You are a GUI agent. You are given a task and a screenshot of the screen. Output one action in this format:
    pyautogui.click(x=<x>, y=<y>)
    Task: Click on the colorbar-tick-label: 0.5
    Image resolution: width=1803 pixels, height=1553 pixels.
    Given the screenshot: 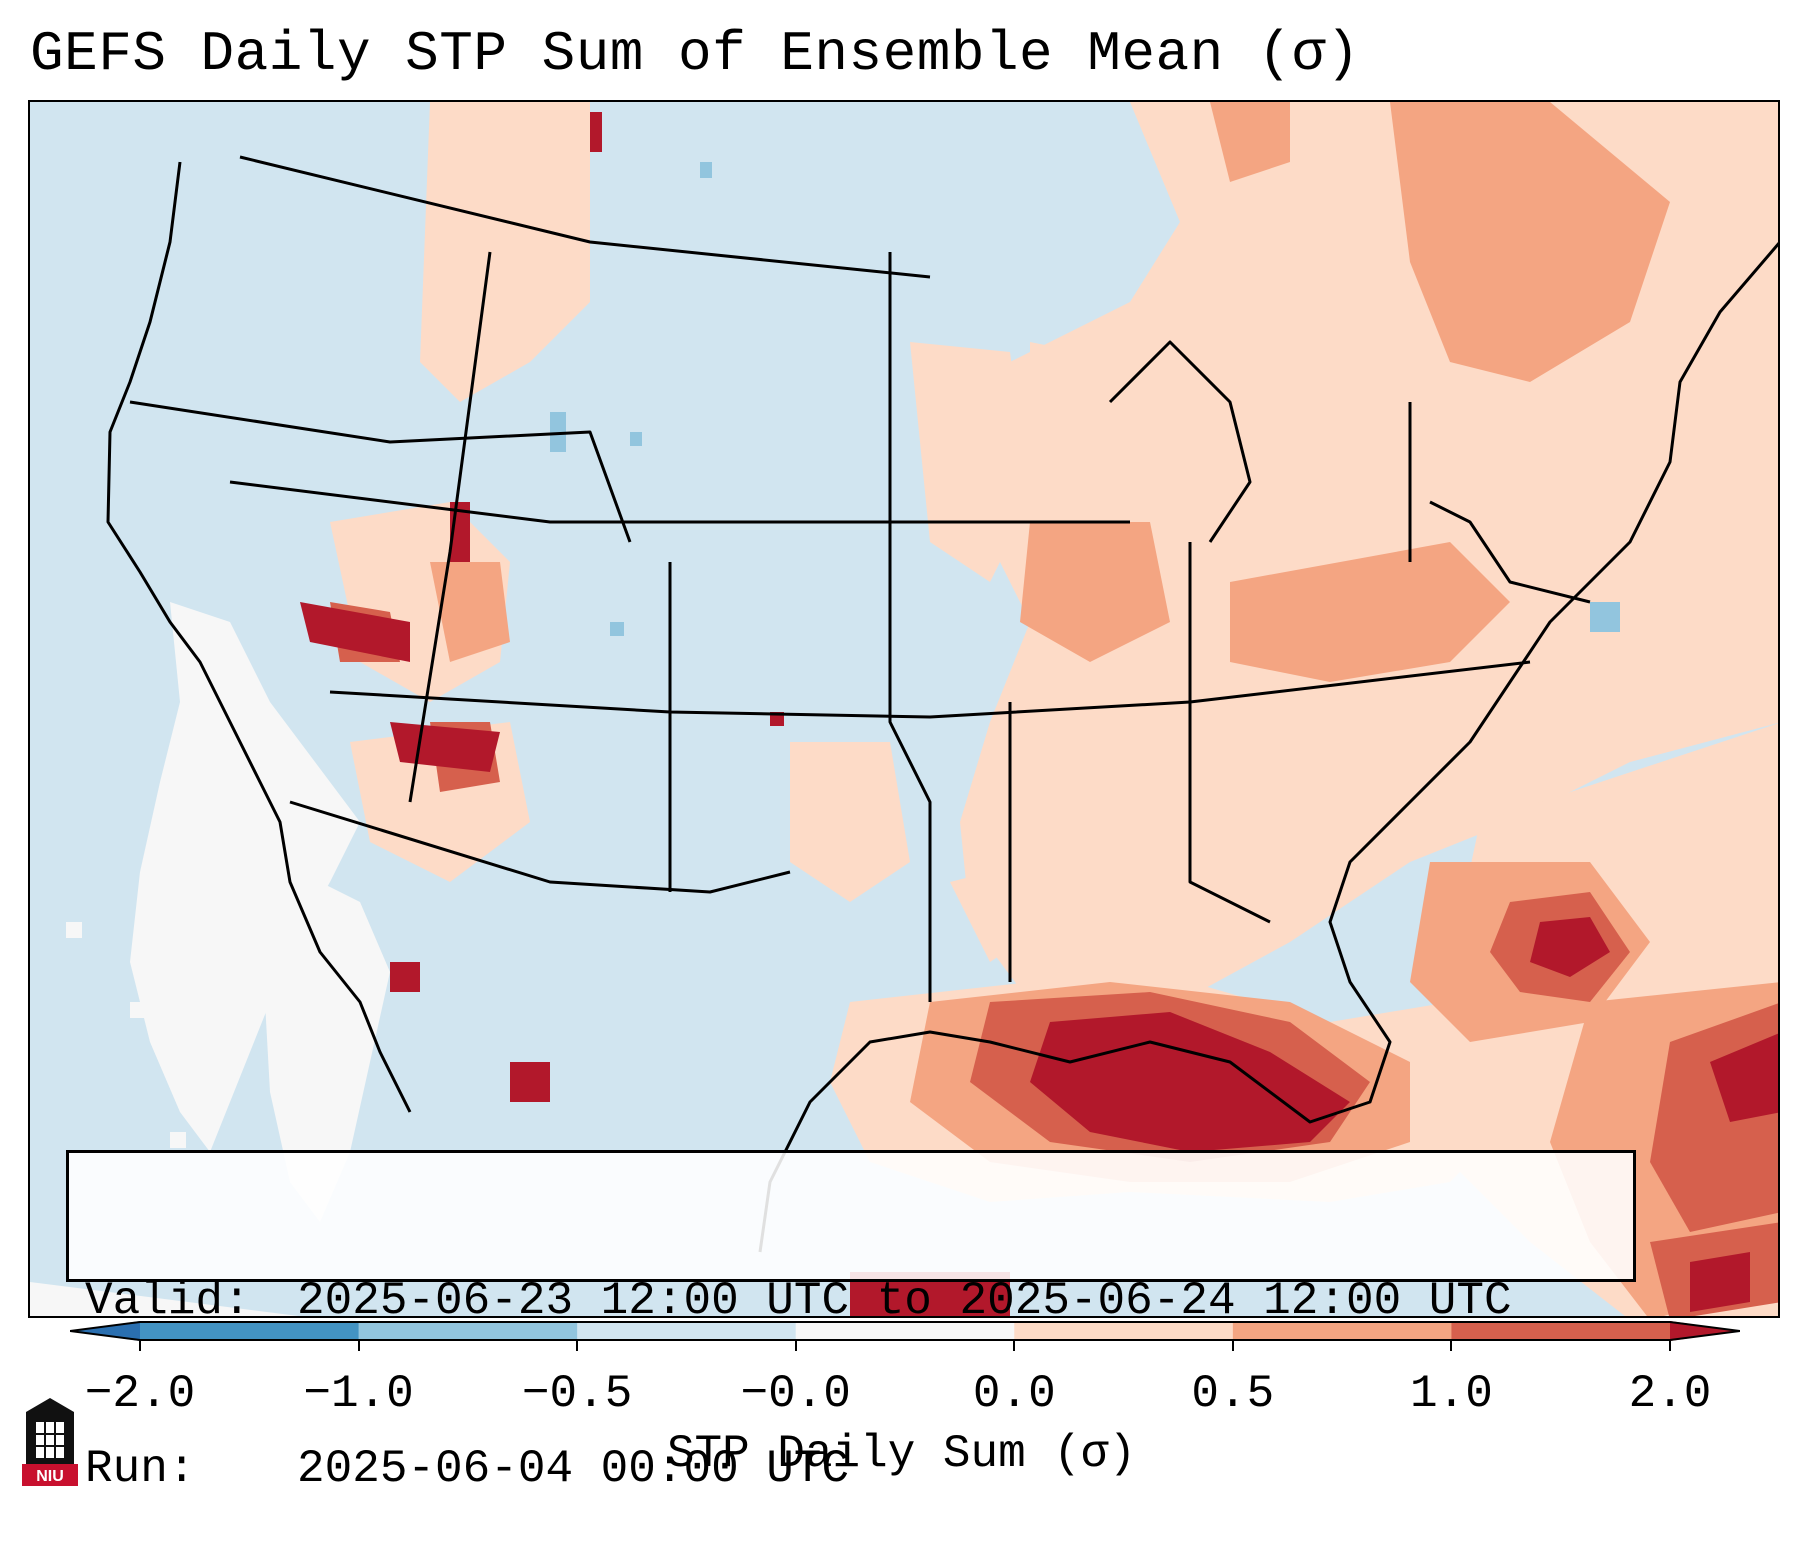 What is the action you would take?
    pyautogui.click(x=1233, y=1394)
    